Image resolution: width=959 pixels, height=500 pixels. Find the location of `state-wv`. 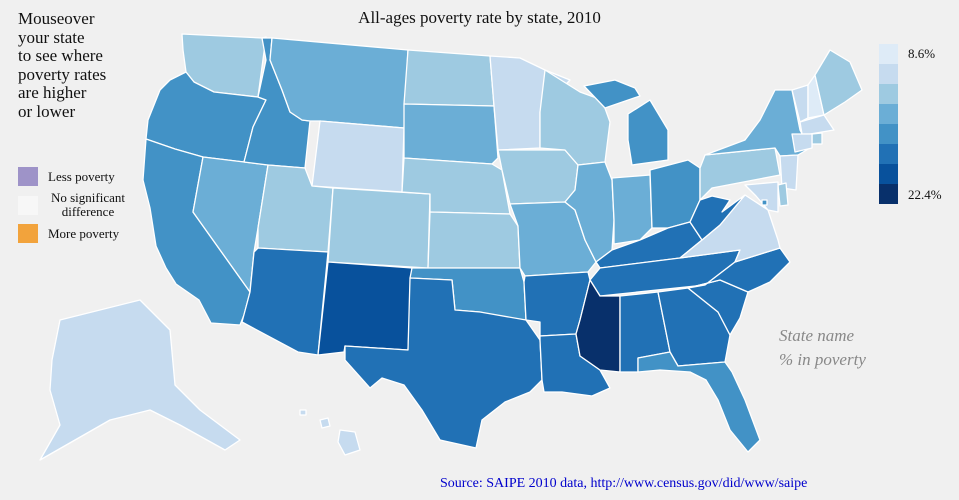

state-wv is located at coordinates (717, 217).